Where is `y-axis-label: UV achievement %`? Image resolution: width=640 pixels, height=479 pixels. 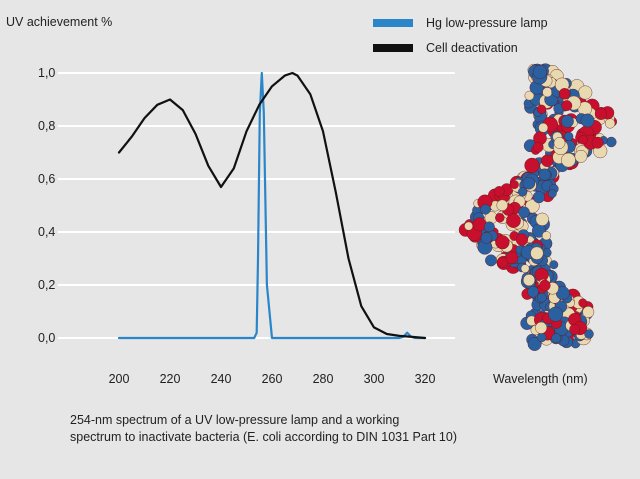 y-axis-label: UV achievement % is located at coordinates (59, 22).